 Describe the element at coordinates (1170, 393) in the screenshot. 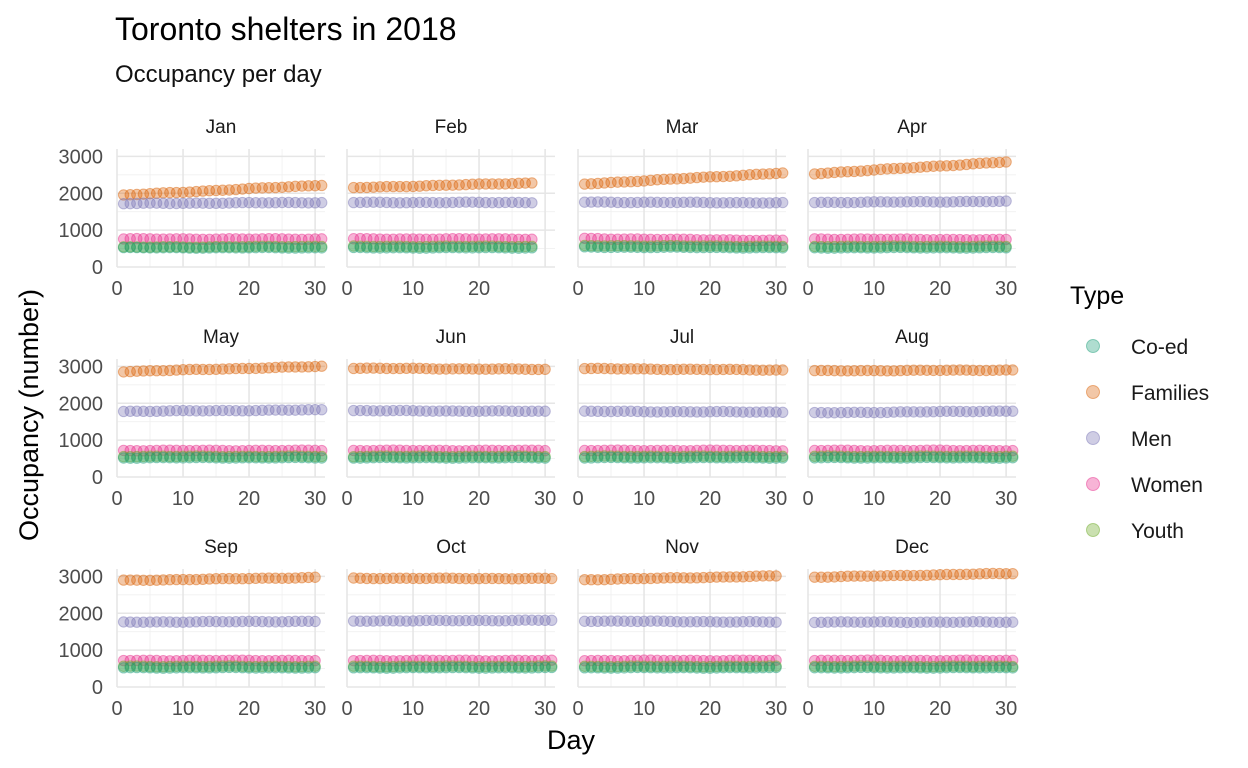

I see `legend-label-families: Families` at that location.